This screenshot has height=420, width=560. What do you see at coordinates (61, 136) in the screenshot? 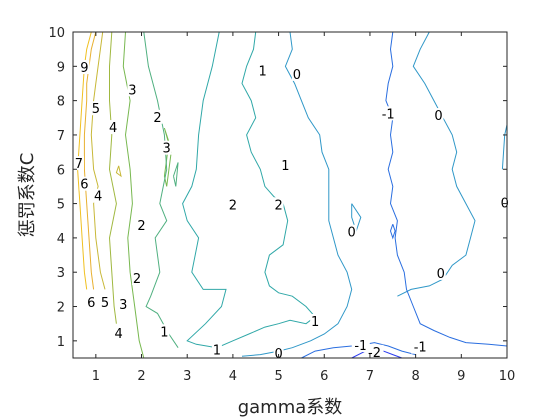
I see `y-tick-label: 7` at bounding box center [61, 136].